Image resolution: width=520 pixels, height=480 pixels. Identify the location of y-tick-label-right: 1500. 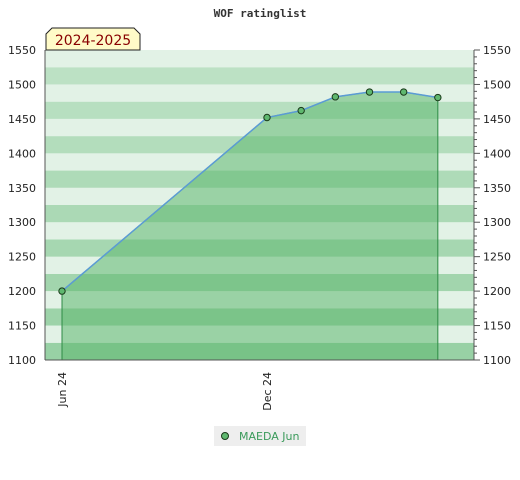
(497, 84).